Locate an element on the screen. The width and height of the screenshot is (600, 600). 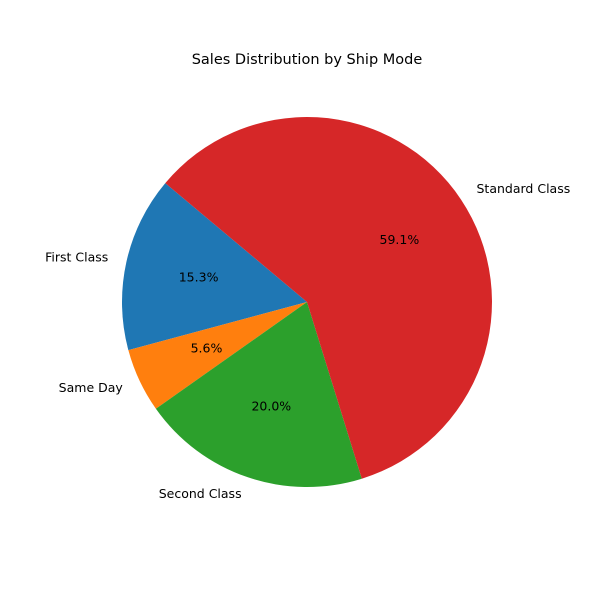
pie-slice-second-class is located at coordinates (258, 395).